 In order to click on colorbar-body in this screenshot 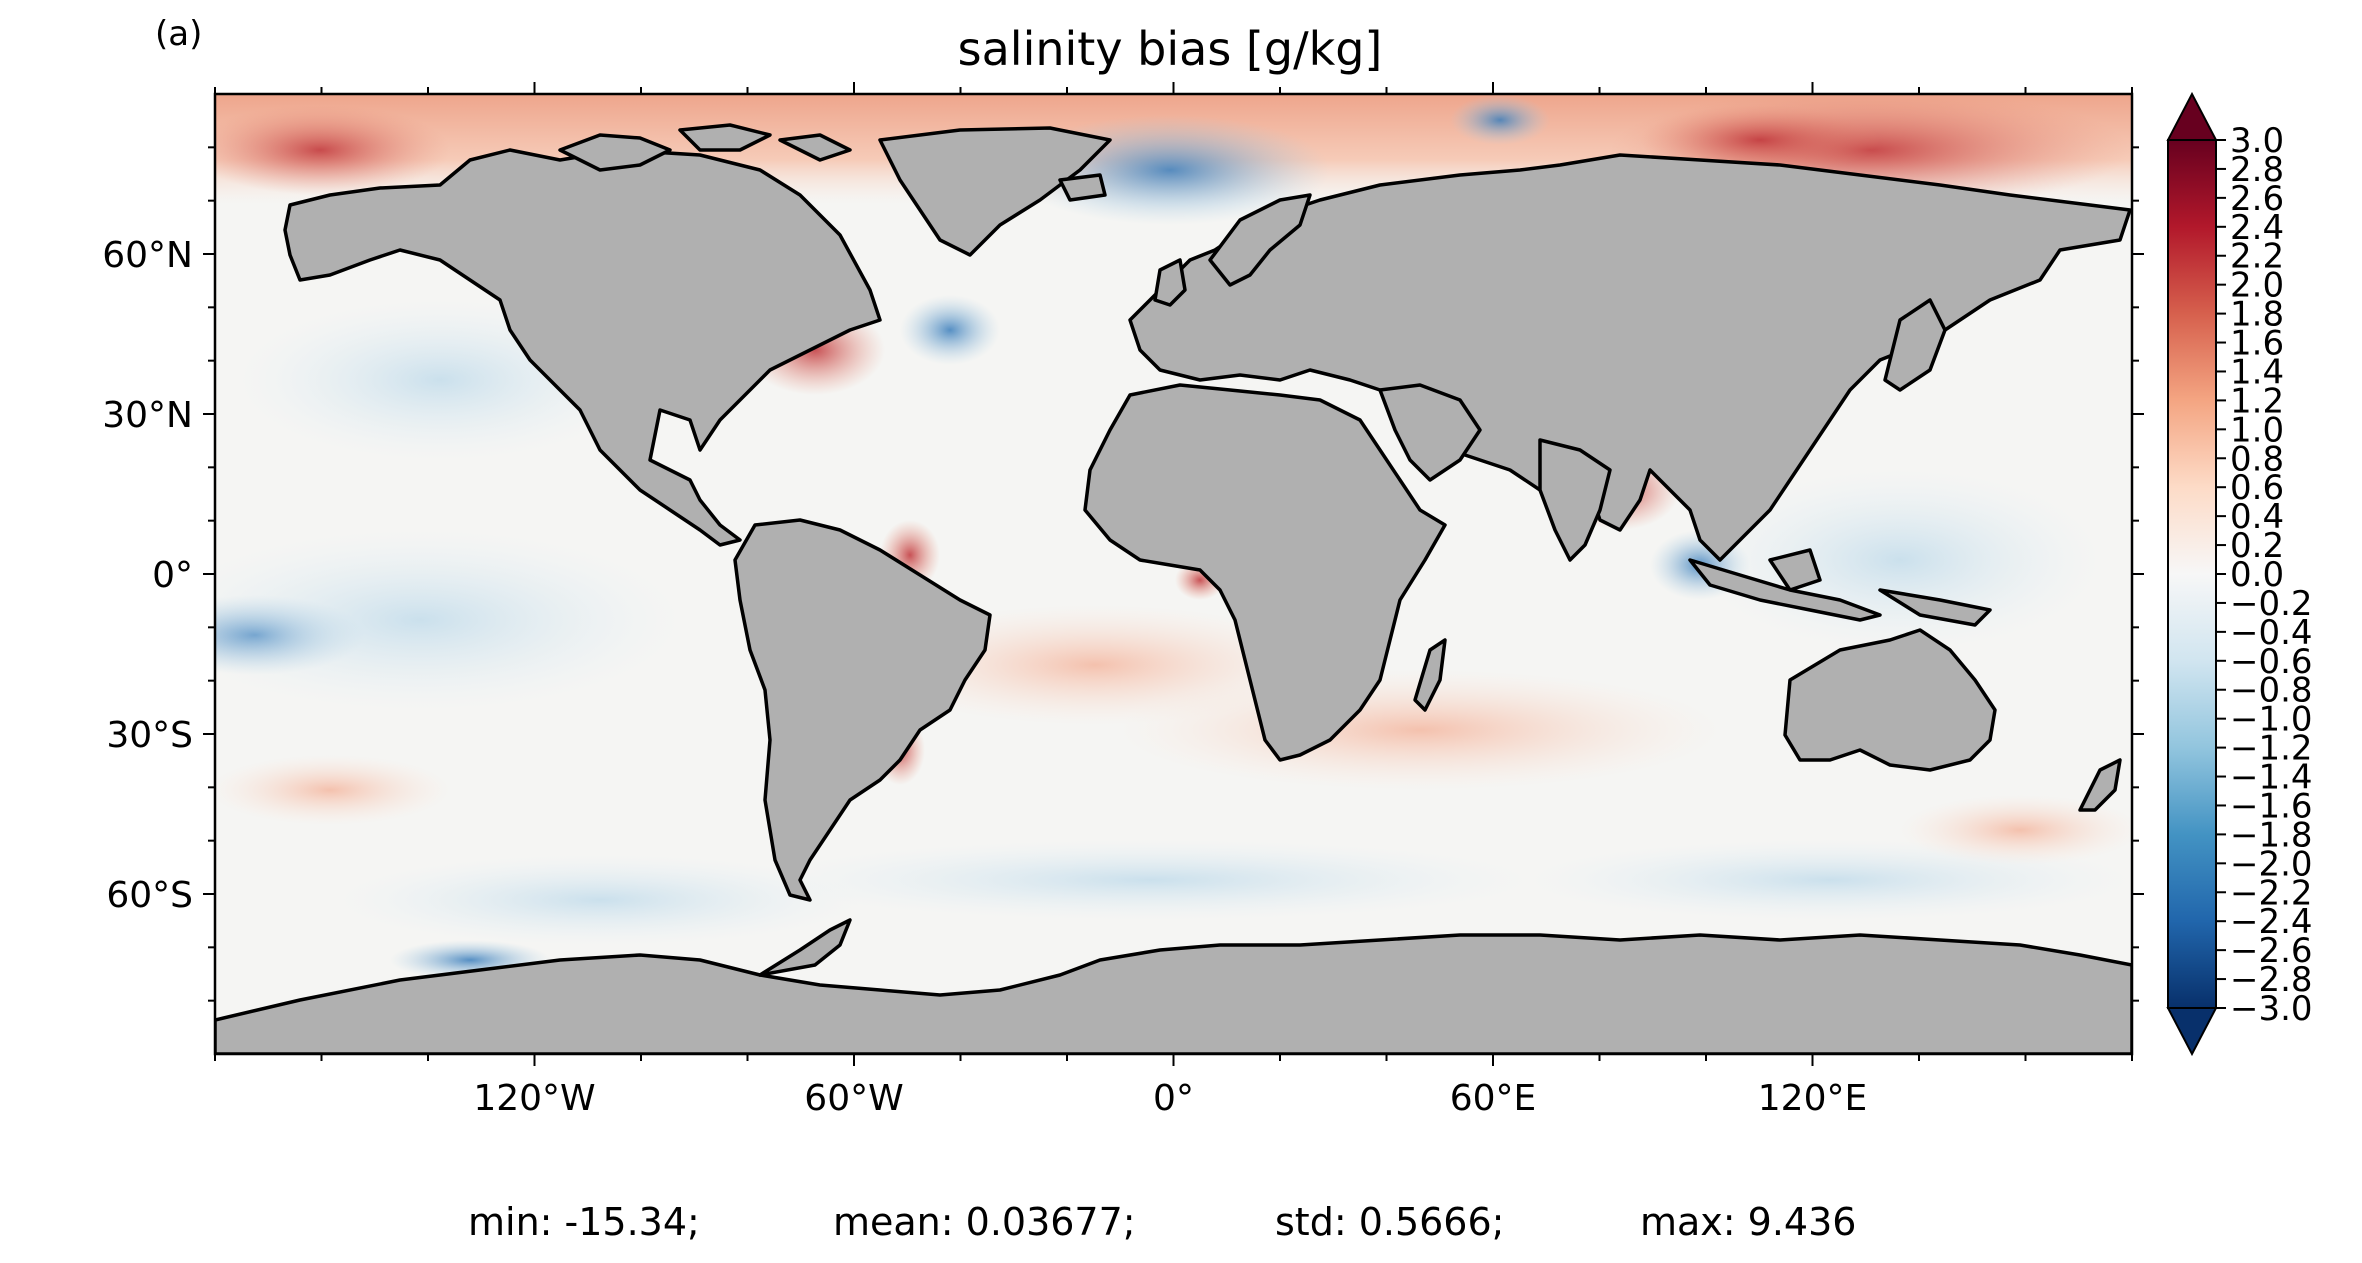, I will do `click(2192, 574)`.